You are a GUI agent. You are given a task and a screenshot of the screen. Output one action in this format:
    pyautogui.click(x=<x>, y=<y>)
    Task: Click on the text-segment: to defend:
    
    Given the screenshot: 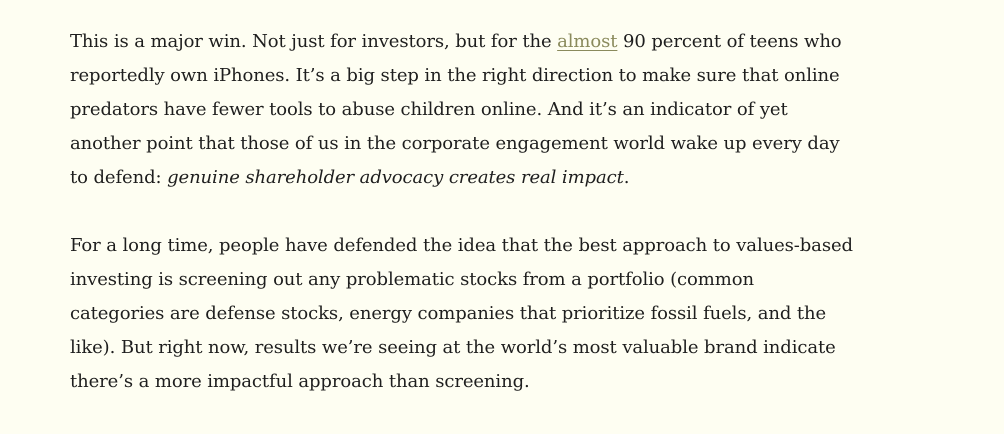 What is the action you would take?
    pyautogui.click(x=119, y=177)
    